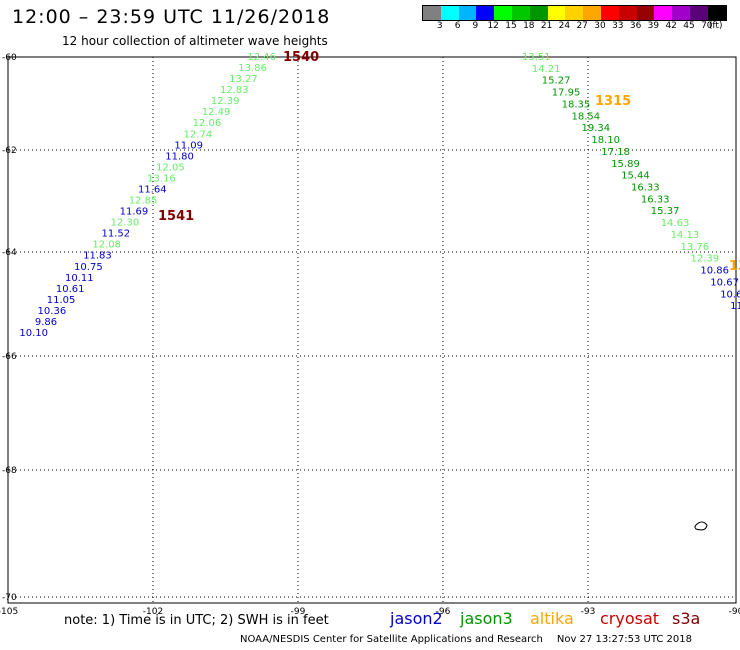  I want to click on pass-label-edge: 13, so click(734, 266).